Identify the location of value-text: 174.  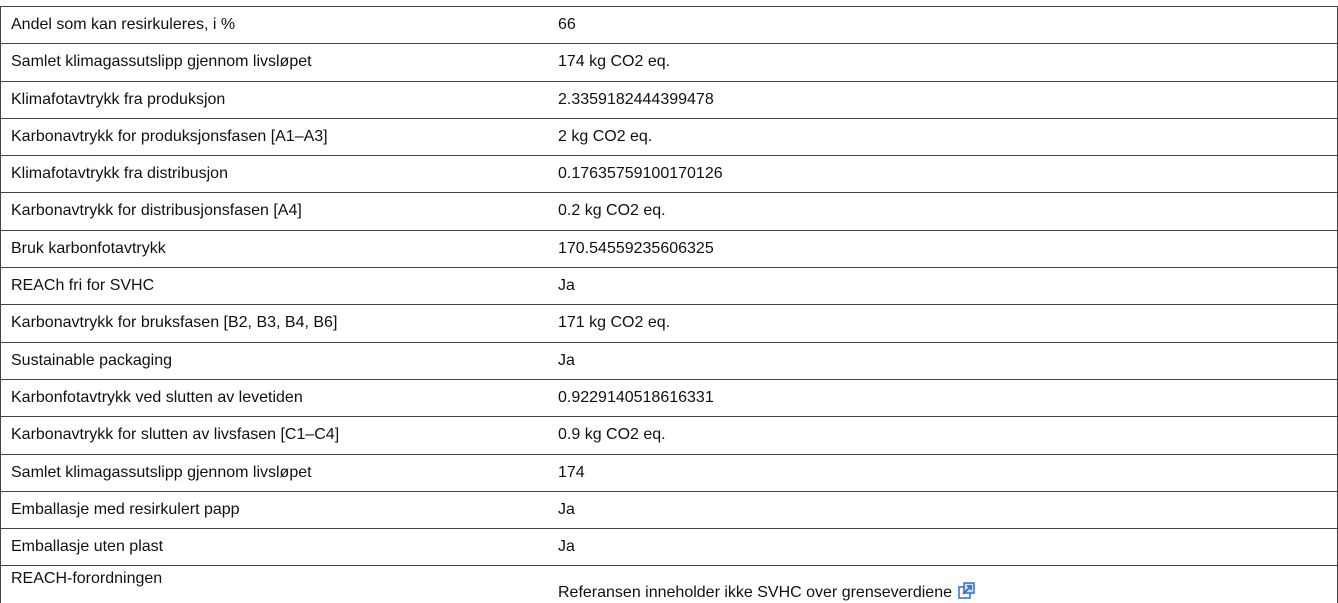
(571, 472).